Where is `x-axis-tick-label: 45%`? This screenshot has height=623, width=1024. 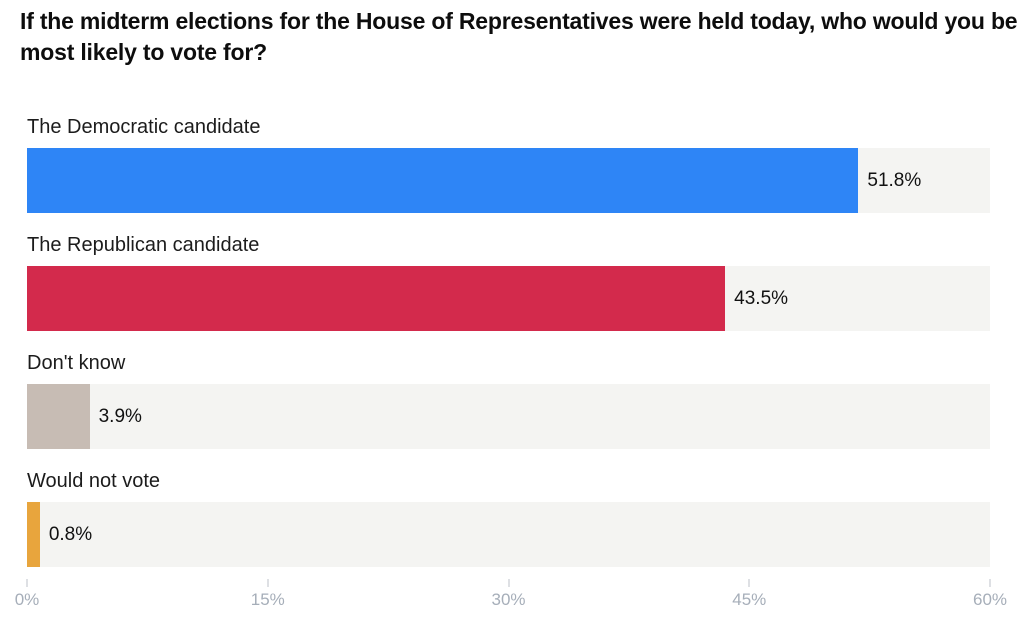
x-axis-tick-label: 45% is located at coordinates (749, 599).